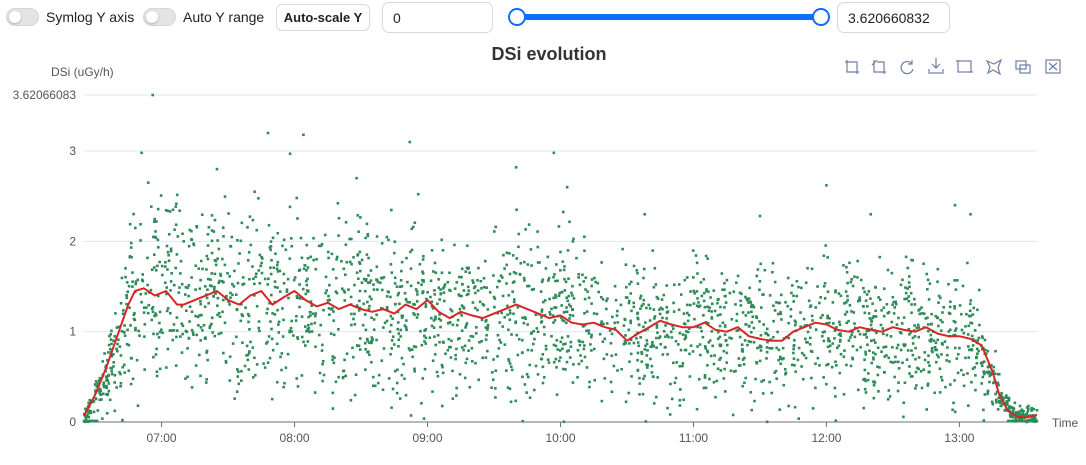  What do you see at coordinates (893, 17) in the screenshot?
I see `y-max-input` at bounding box center [893, 17].